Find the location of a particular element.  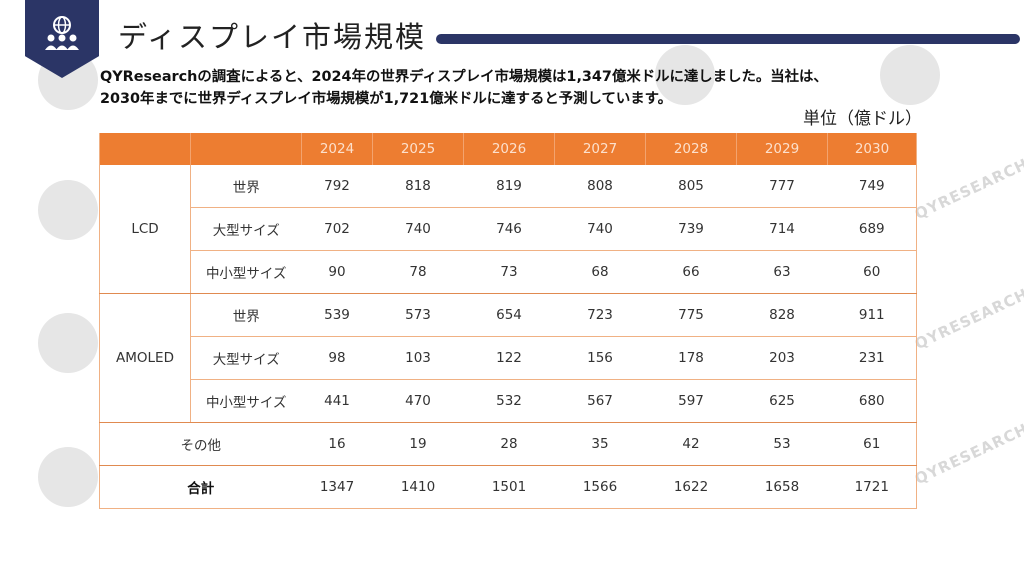

table-cell: 1501 is located at coordinates (509, 487).